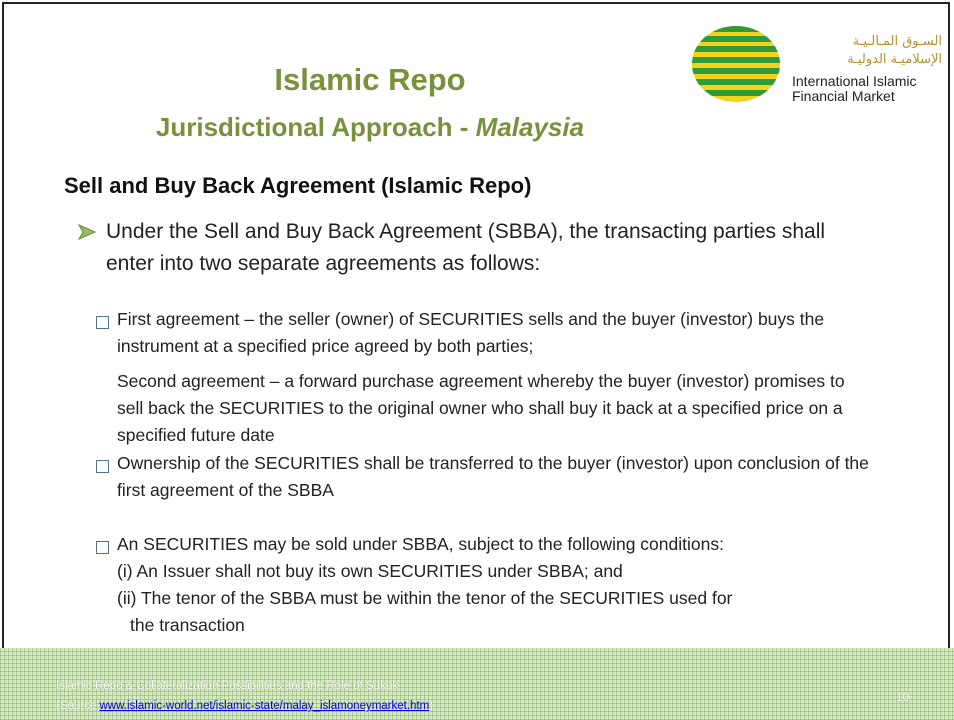  I want to click on slide-title: Islamic Repo, so click(370, 79).